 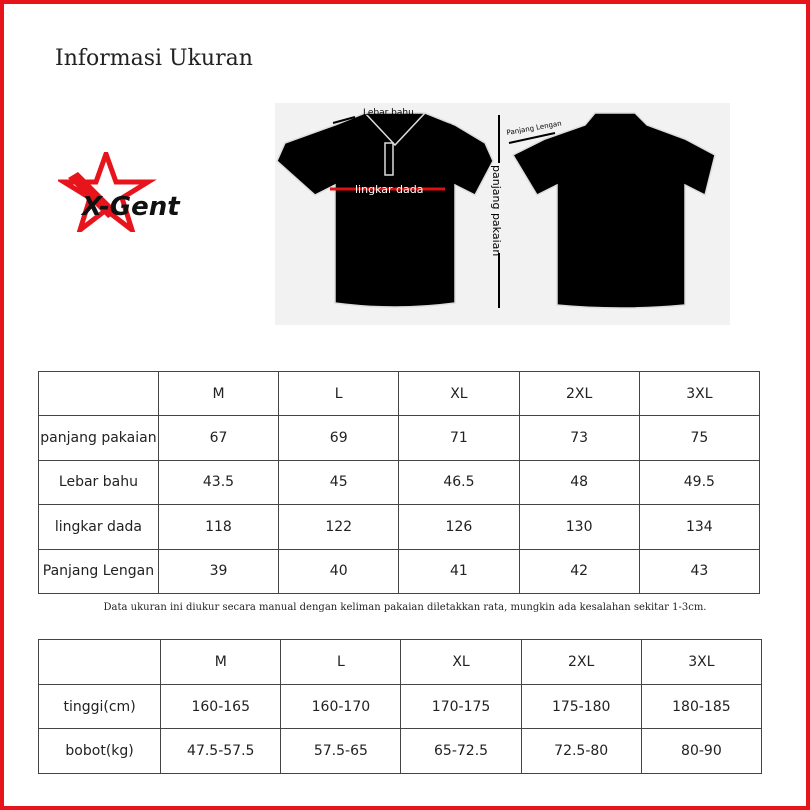 What do you see at coordinates (534, 128) in the screenshot?
I see `label-sleeve: Panjang Lengan` at bounding box center [534, 128].